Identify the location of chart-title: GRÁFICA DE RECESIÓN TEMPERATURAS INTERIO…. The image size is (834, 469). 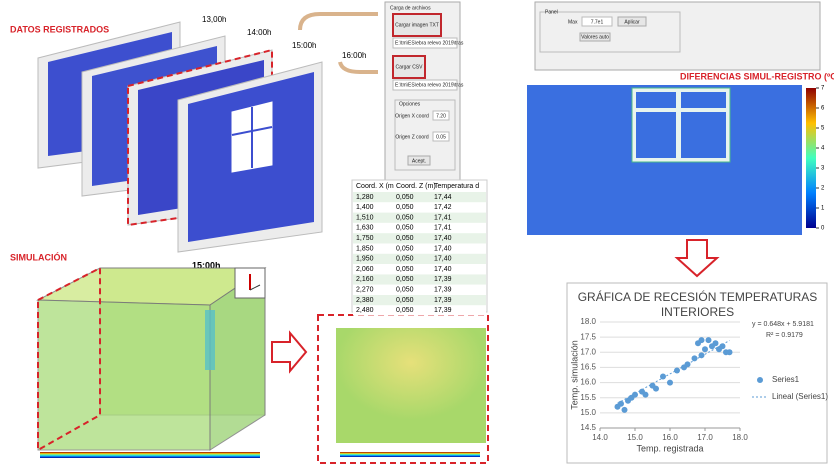
(697, 304).